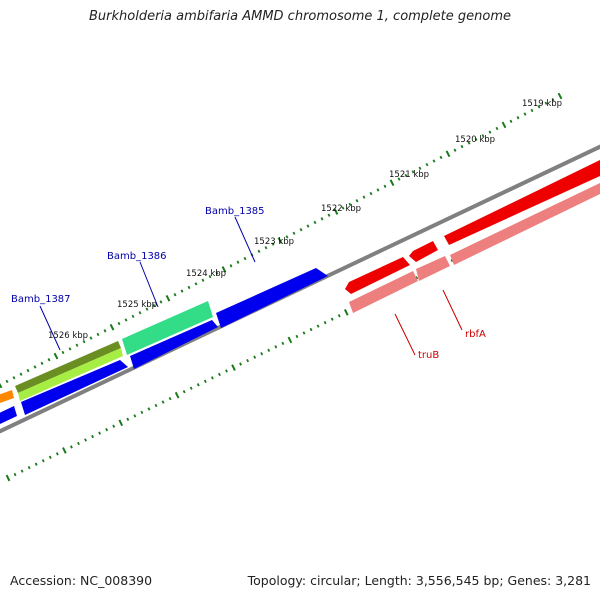  What do you see at coordinates (377, 275) in the screenshot?
I see `gene-red-truB` at bounding box center [377, 275].